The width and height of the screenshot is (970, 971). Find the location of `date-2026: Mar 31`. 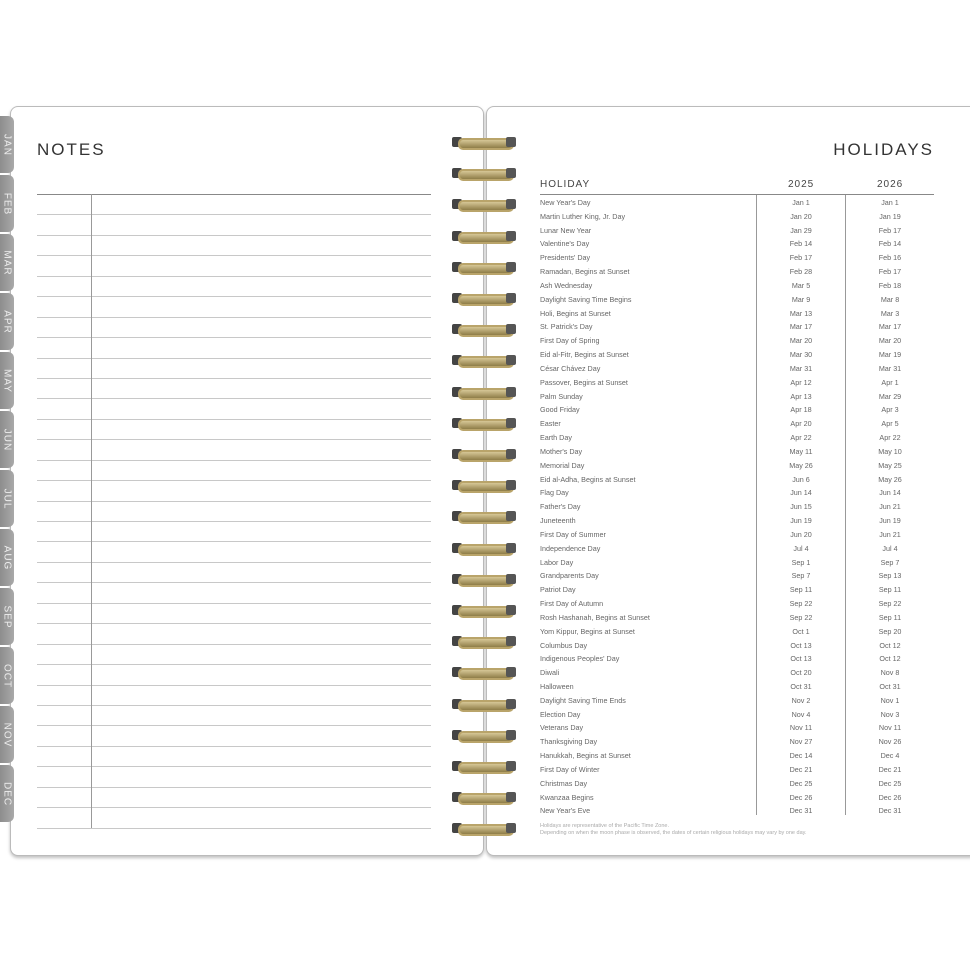

date-2026: Mar 31 is located at coordinates (890, 368).